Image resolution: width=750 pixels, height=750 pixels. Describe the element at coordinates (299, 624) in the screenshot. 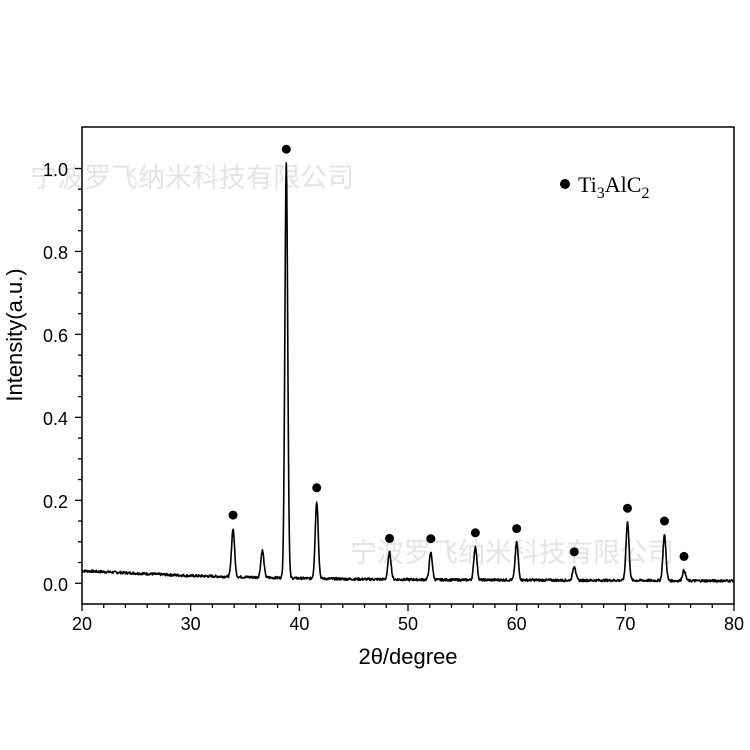

I see `x-tick-label: 40` at that location.